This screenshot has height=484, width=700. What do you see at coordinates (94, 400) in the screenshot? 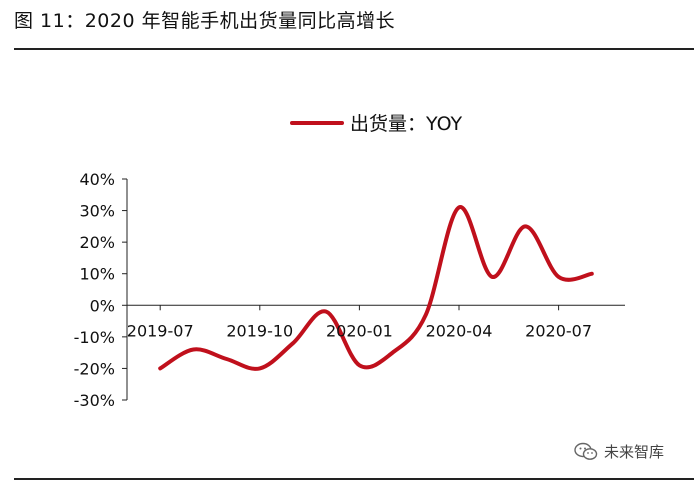
I see `y-tick-label: -30%` at bounding box center [94, 400].